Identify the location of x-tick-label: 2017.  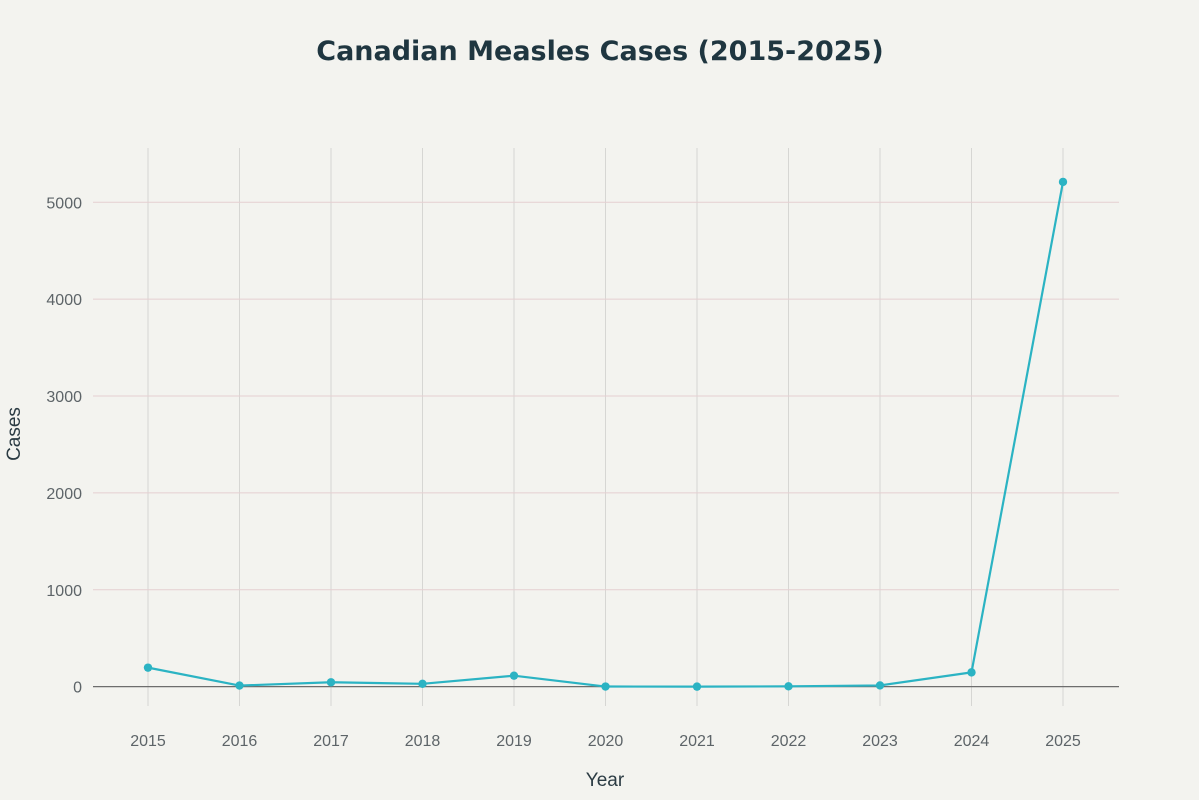
(331, 741).